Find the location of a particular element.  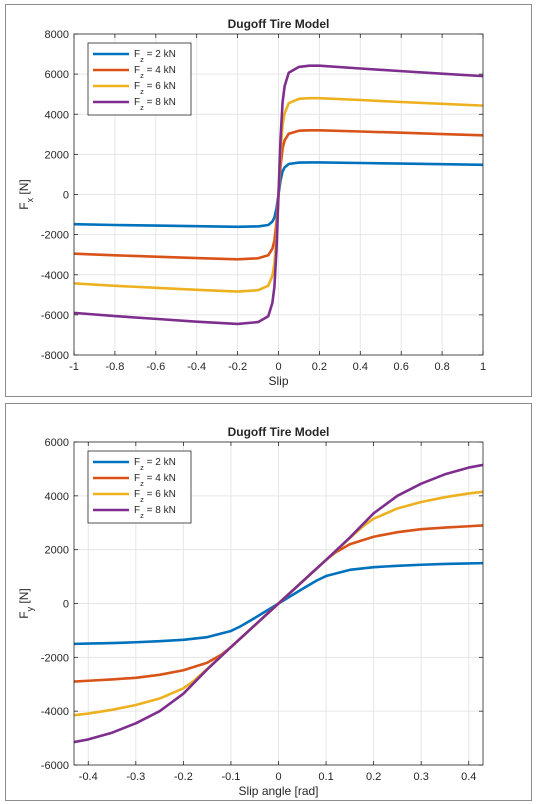

y-axis-label: Fy [N] is located at coordinates (26, 603).